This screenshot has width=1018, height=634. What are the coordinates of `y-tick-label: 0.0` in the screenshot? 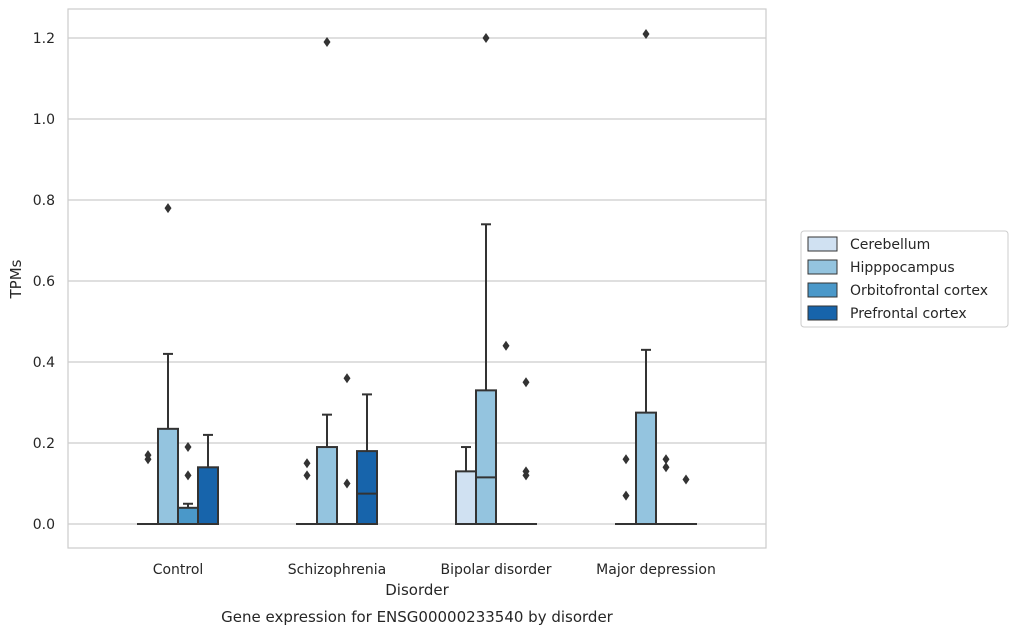 It's located at (44, 525).